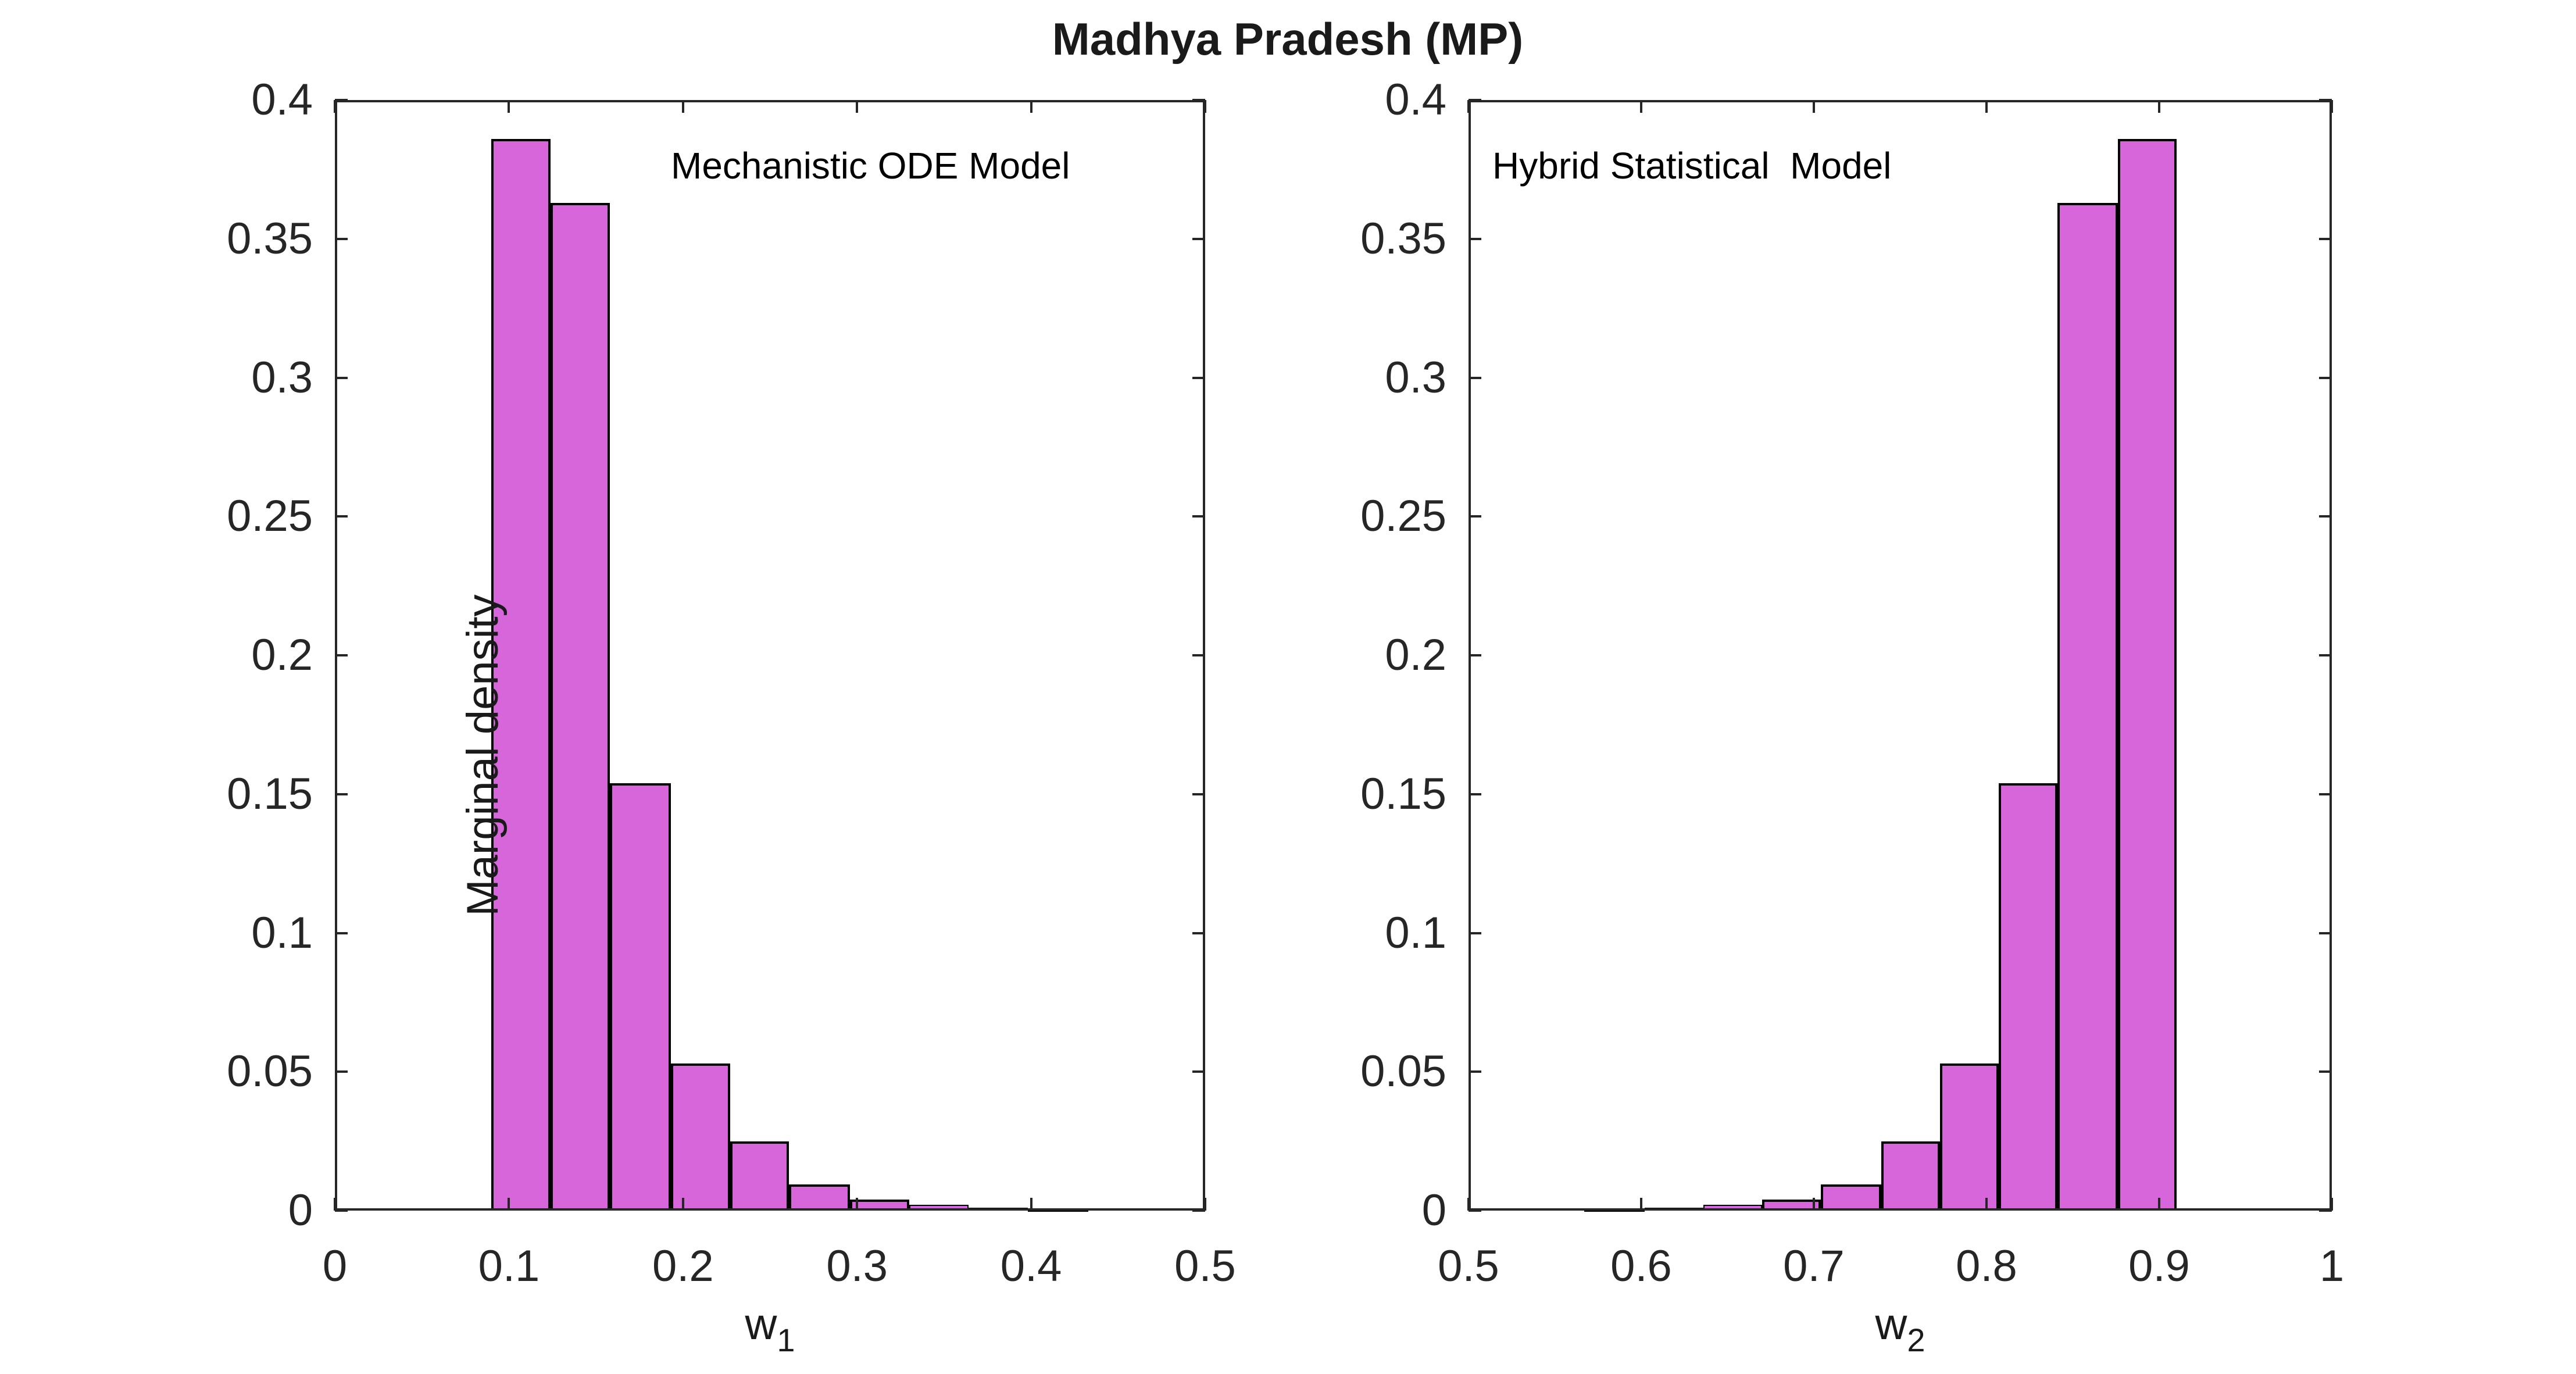  Describe the element at coordinates (1288, 39) in the screenshot. I see `figure-title: Madhya Pradesh (MP)` at that location.